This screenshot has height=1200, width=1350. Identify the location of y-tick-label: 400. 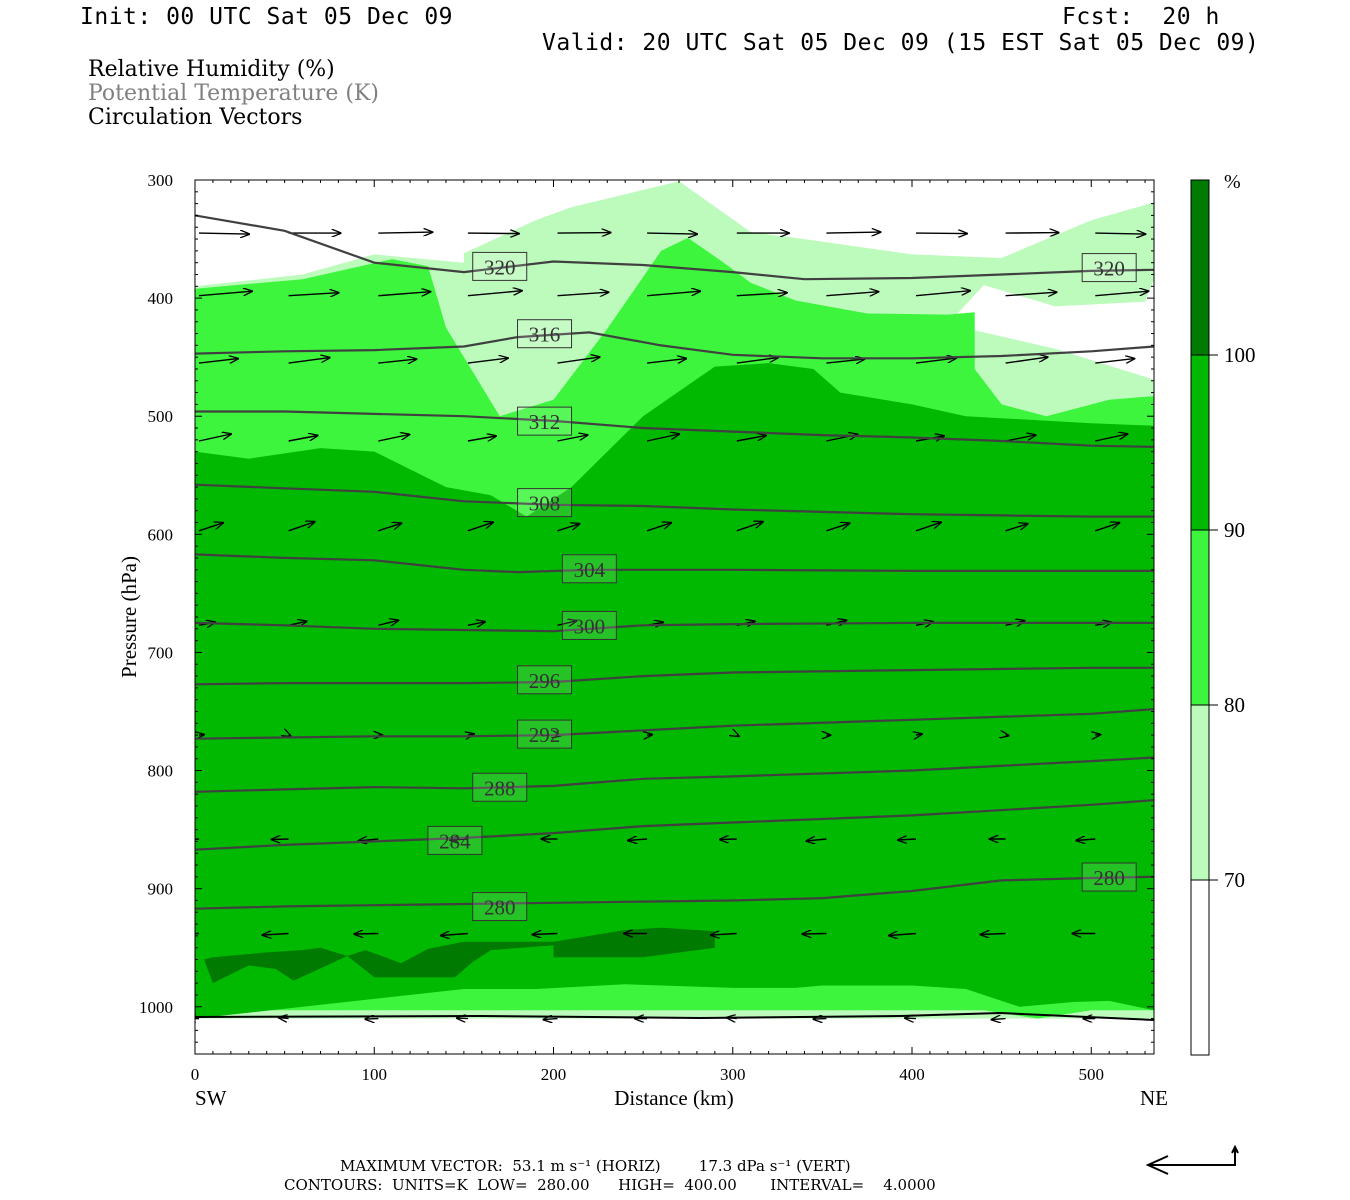
(161, 298).